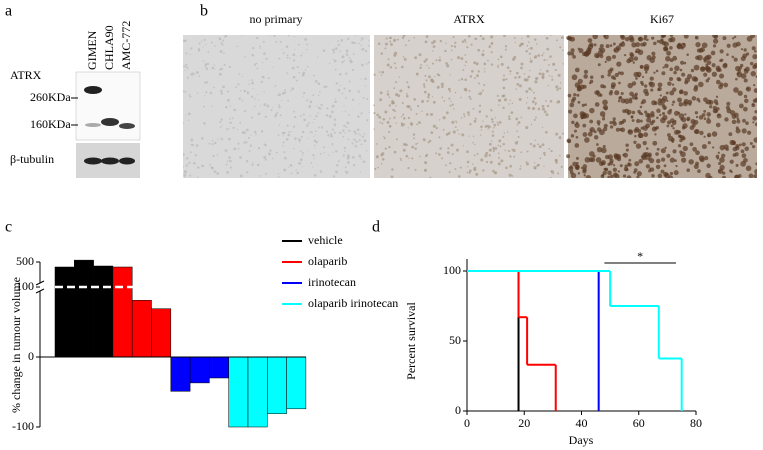  Describe the element at coordinates (31, 356) in the screenshot. I see `y-tick-label: 0` at that location.